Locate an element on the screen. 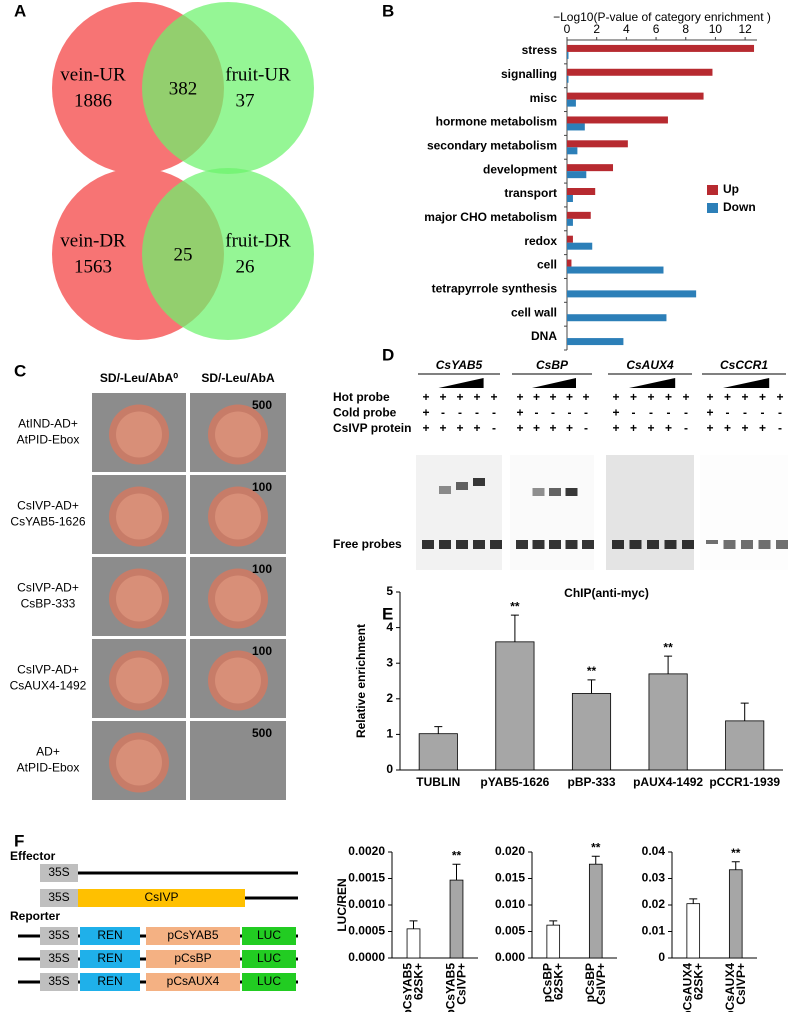  category-label: major CHO metabolism is located at coordinates (490, 217).